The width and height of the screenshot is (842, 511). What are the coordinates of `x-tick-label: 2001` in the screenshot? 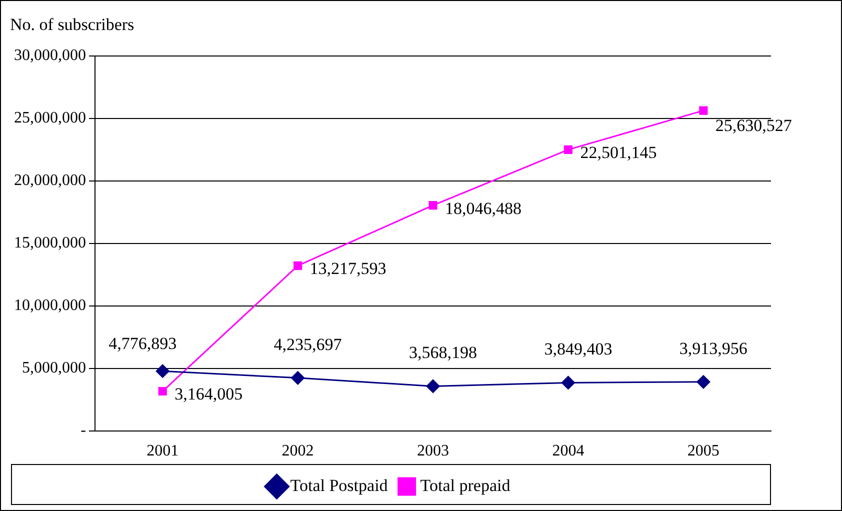 It's located at (162, 451).